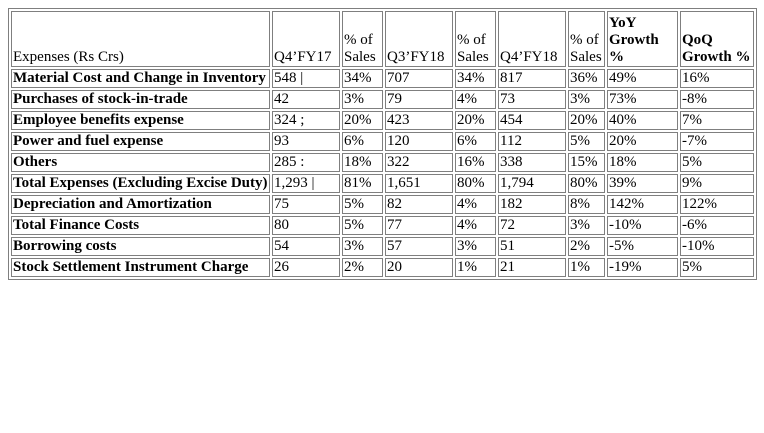  I want to click on header-pct-sales-q3fy18: % of Sales, so click(475, 39).